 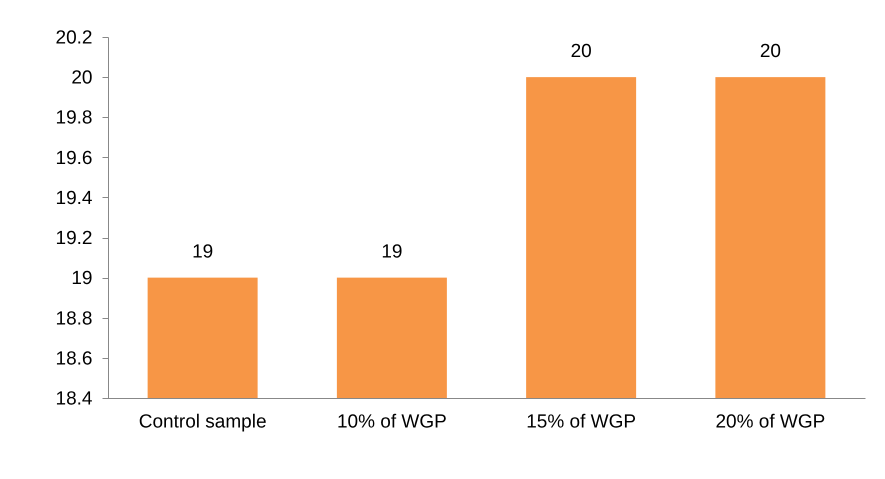 What do you see at coordinates (74, 399) in the screenshot?
I see `y-tick-label: 18.4` at bounding box center [74, 399].